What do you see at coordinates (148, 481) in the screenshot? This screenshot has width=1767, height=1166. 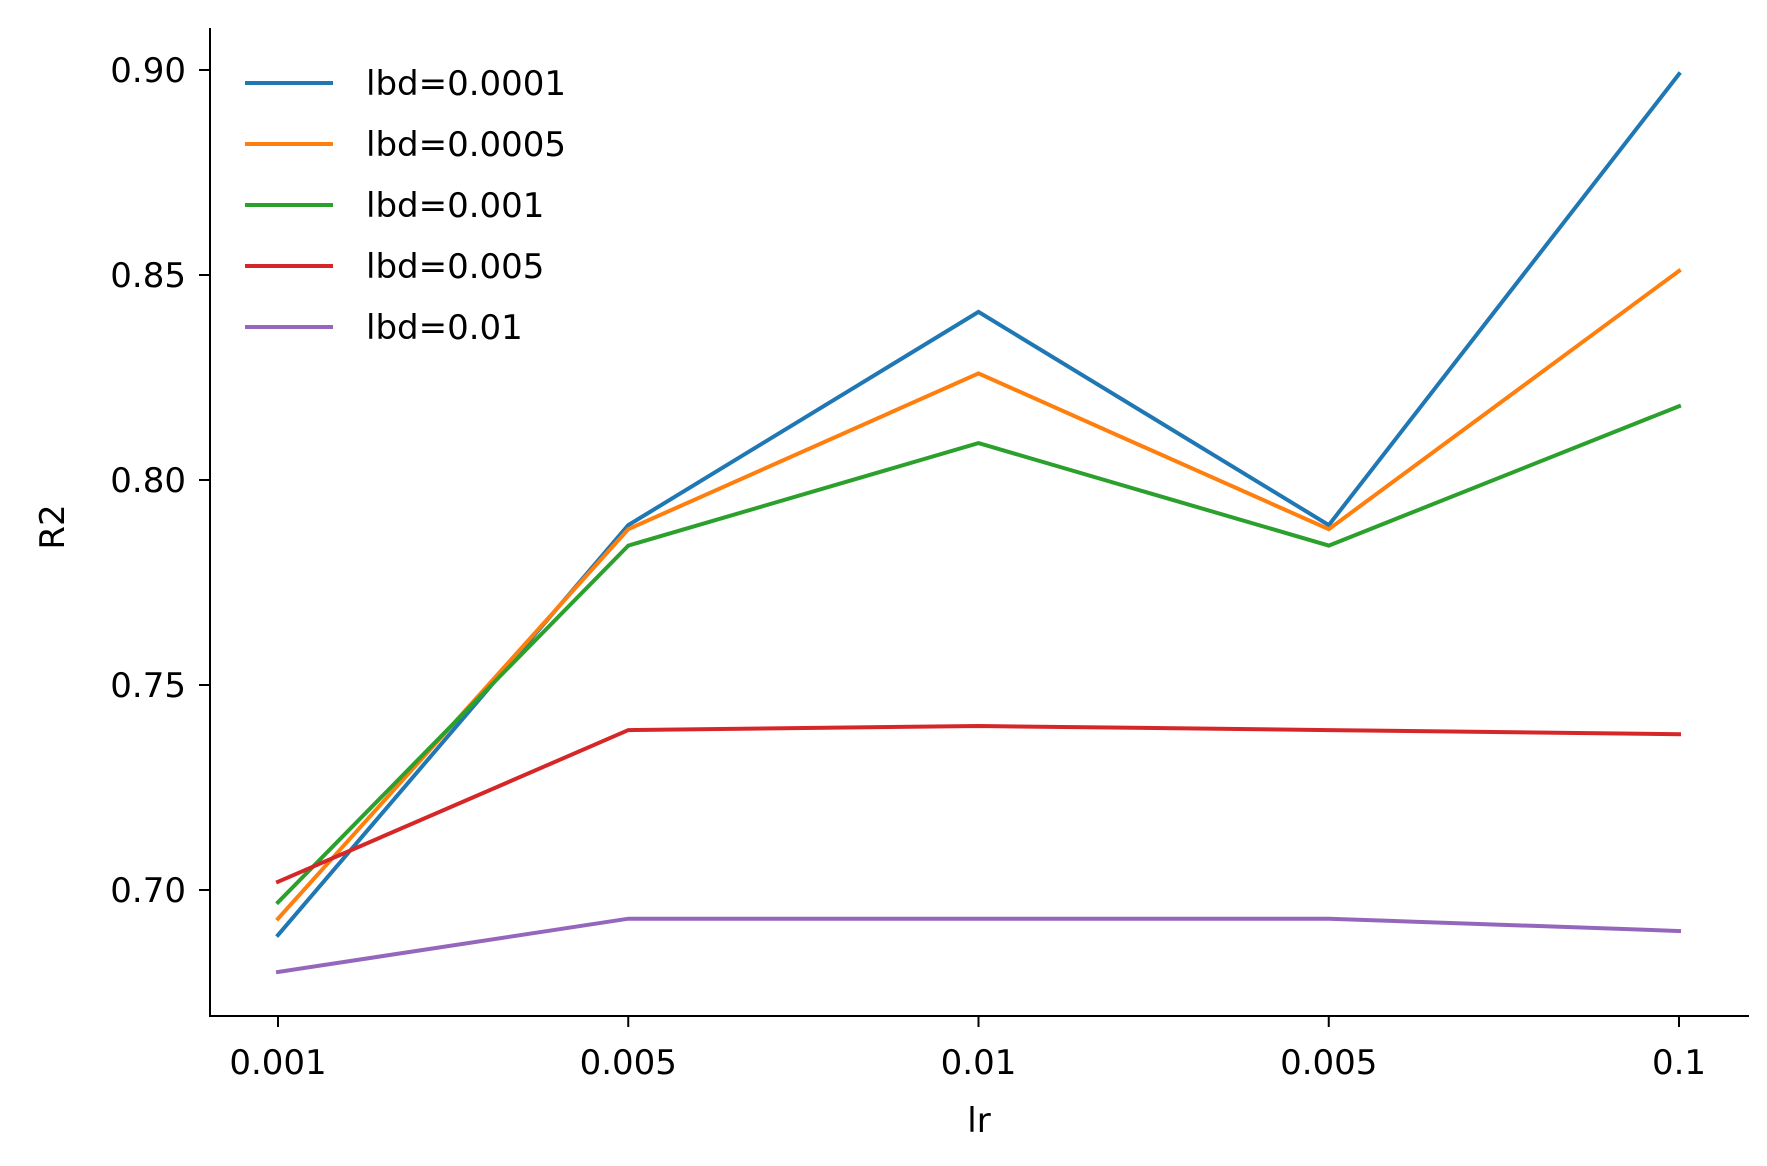 I see `y-tick-label: 0.80` at bounding box center [148, 481].